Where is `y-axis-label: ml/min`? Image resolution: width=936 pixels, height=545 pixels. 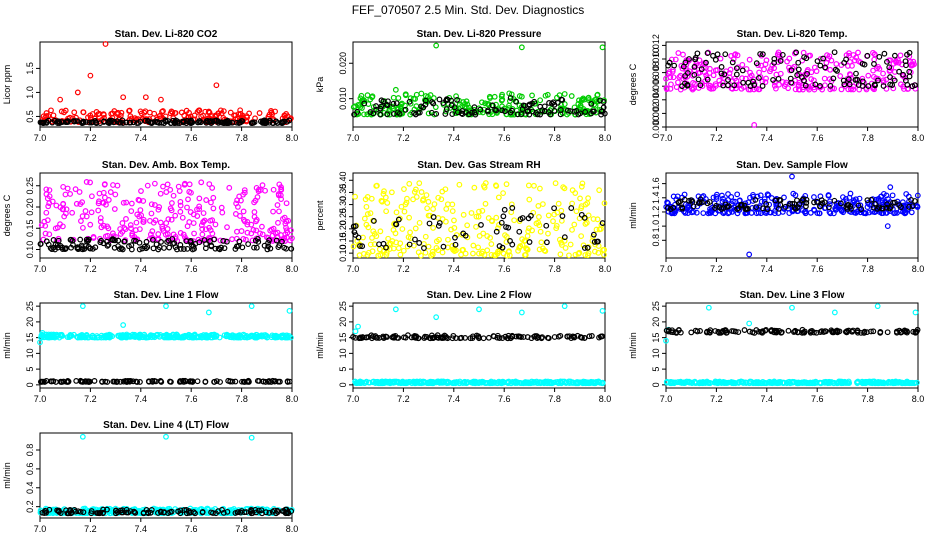
y-axis-label: ml/min is located at coordinates (7, 345).